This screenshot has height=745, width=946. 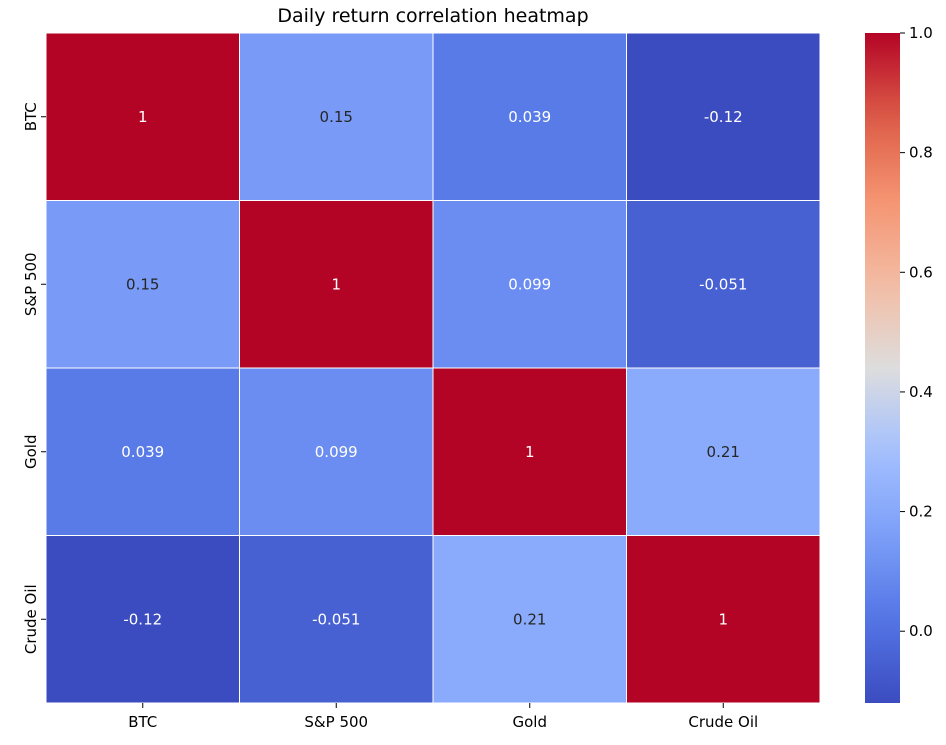 What do you see at coordinates (31, 284) in the screenshot?
I see `y-tick-label: S&P 500` at bounding box center [31, 284].